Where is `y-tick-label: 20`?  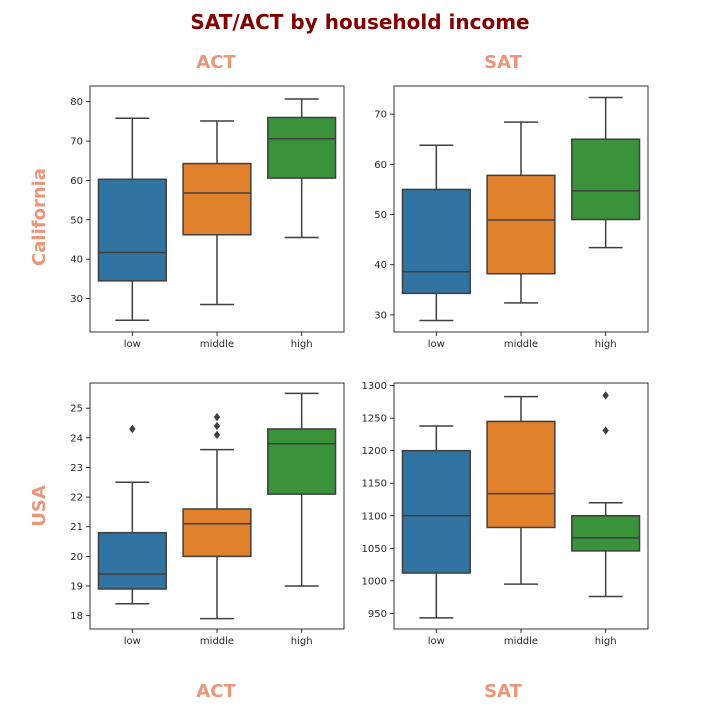 y-tick-label: 20 is located at coordinates (76, 557).